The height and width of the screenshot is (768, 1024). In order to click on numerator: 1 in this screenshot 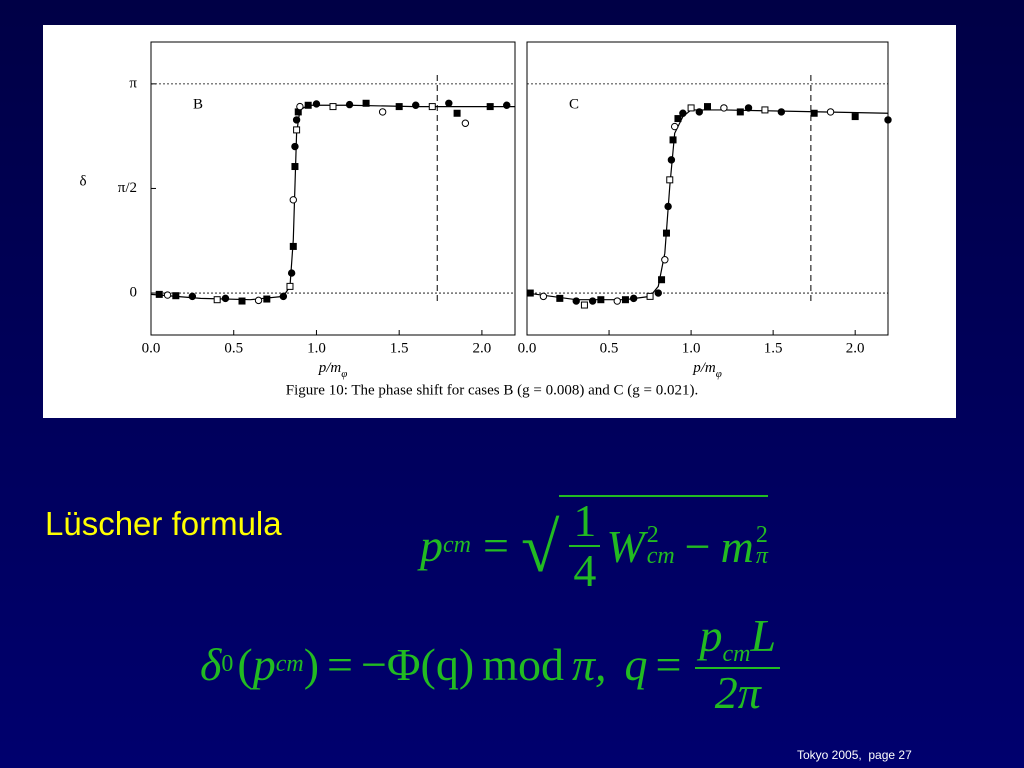, I will do `click(585, 522)`.